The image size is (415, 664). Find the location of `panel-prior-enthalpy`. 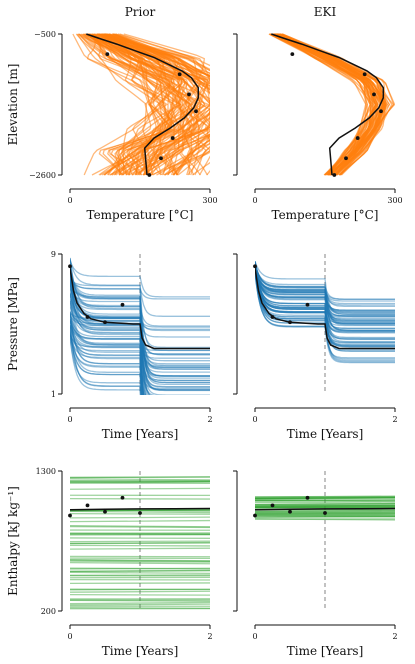

panel-prior-enthalpy is located at coordinates (134, 549).